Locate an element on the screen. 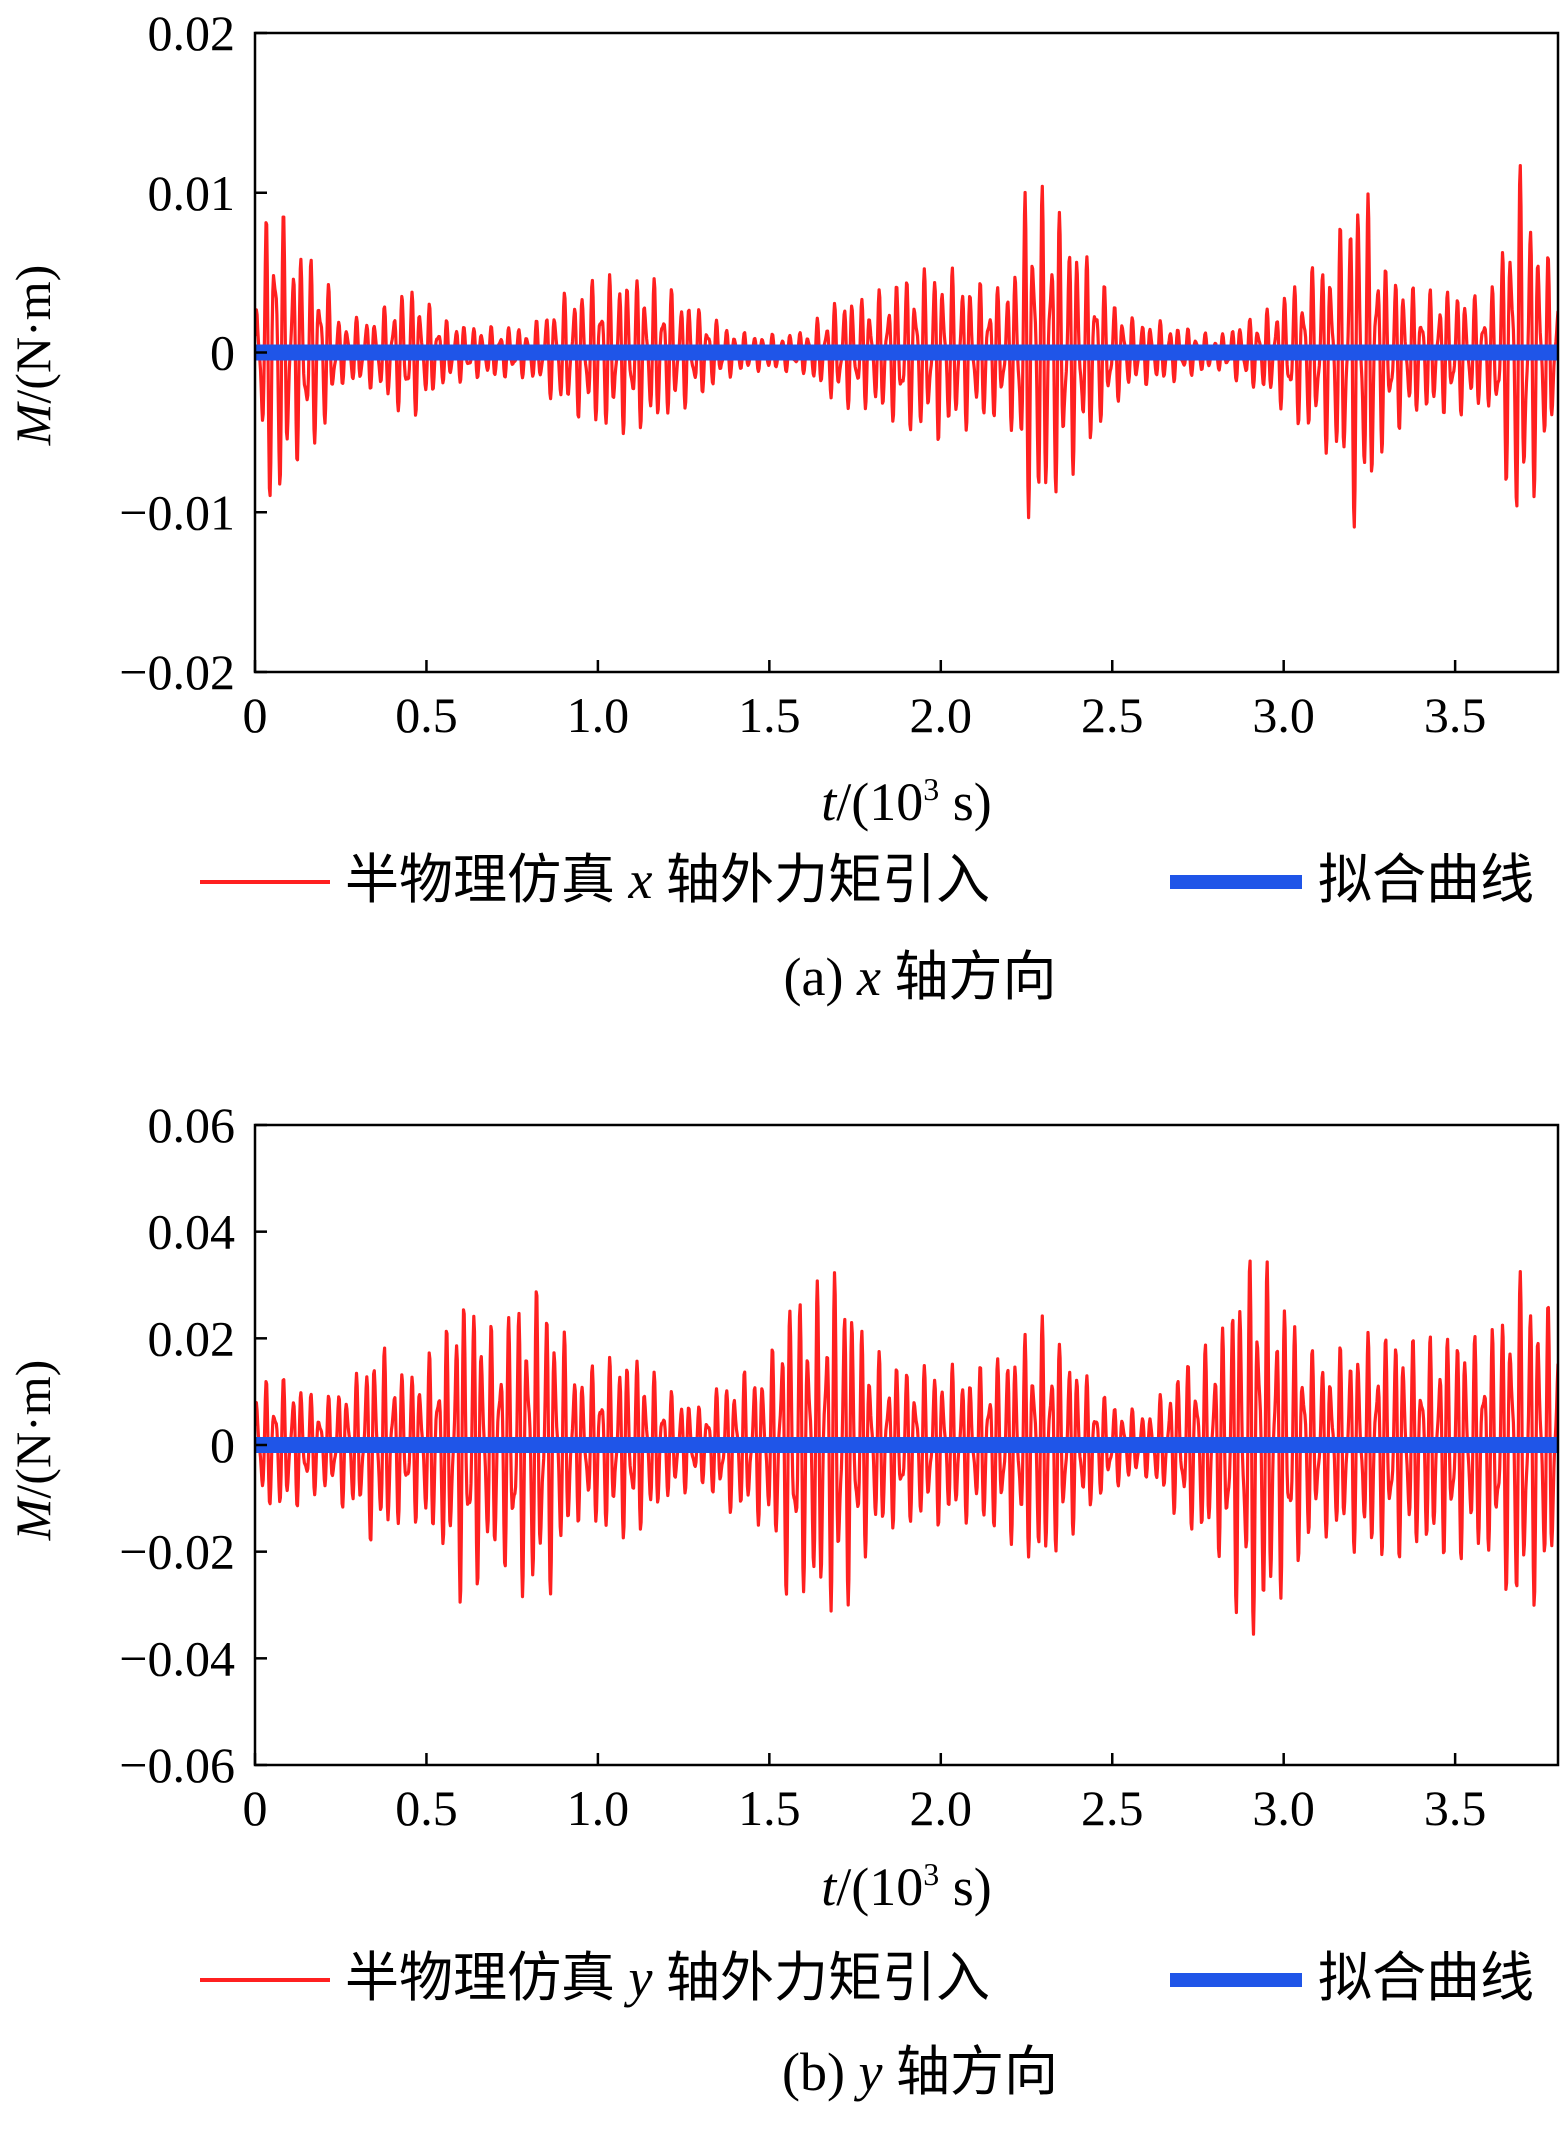 The height and width of the screenshot is (2135, 1568). legend-label-semi-physical: 半物理仿真 y 轴外力矩引入 is located at coordinates (667, 1978).